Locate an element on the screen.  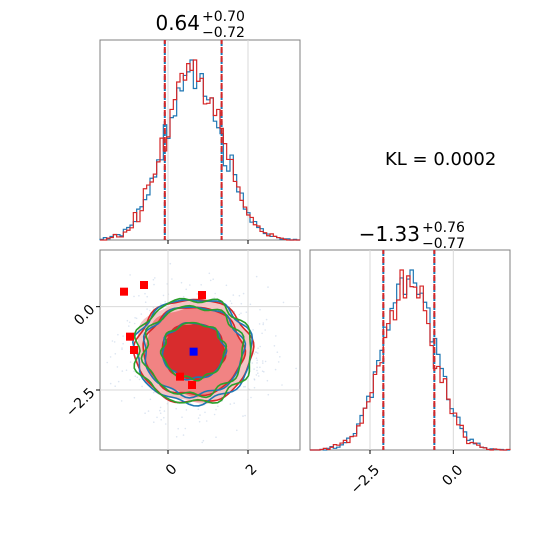
p3-ticks: −2.5 0.0 is located at coordinates (407, 474).